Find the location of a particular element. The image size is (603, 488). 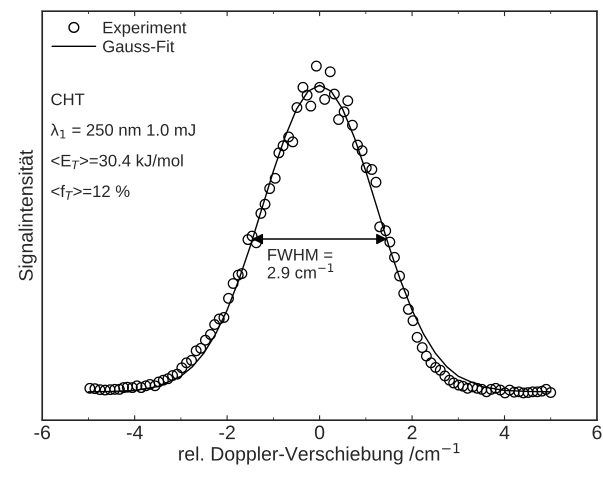

annotation: <E$_{T}$>=30.4 kJ/mol is located at coordinates (117, 162).